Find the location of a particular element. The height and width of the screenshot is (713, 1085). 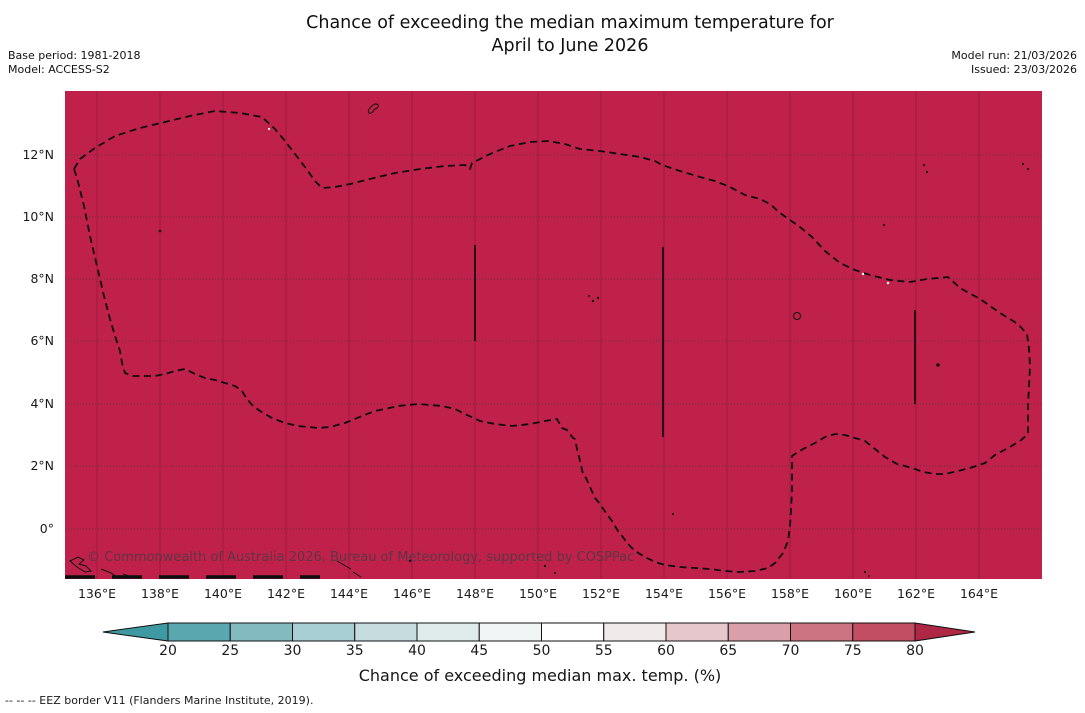

x-tick-label: 164°E is located at coordinates (978, 593).